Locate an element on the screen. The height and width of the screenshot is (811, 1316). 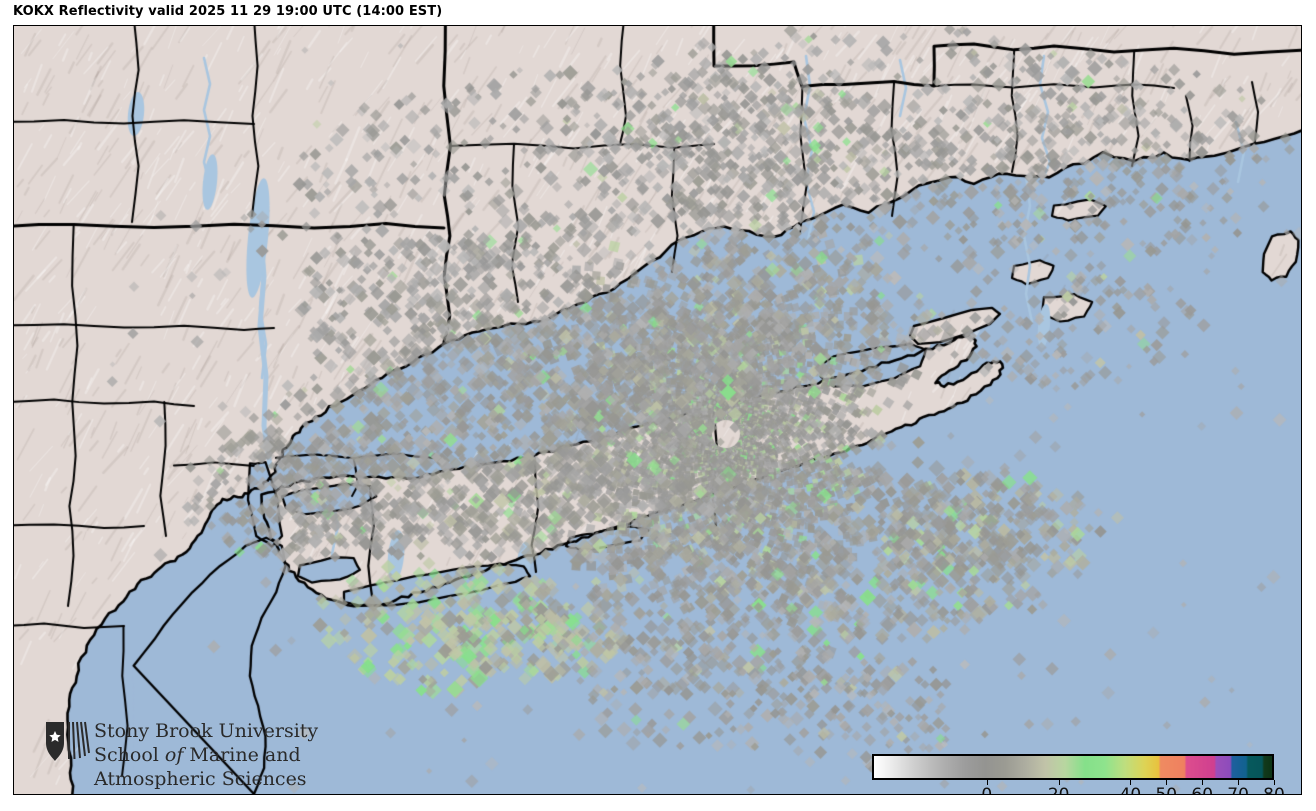
colorbar-gradient is located at coordinates (1073, 767).